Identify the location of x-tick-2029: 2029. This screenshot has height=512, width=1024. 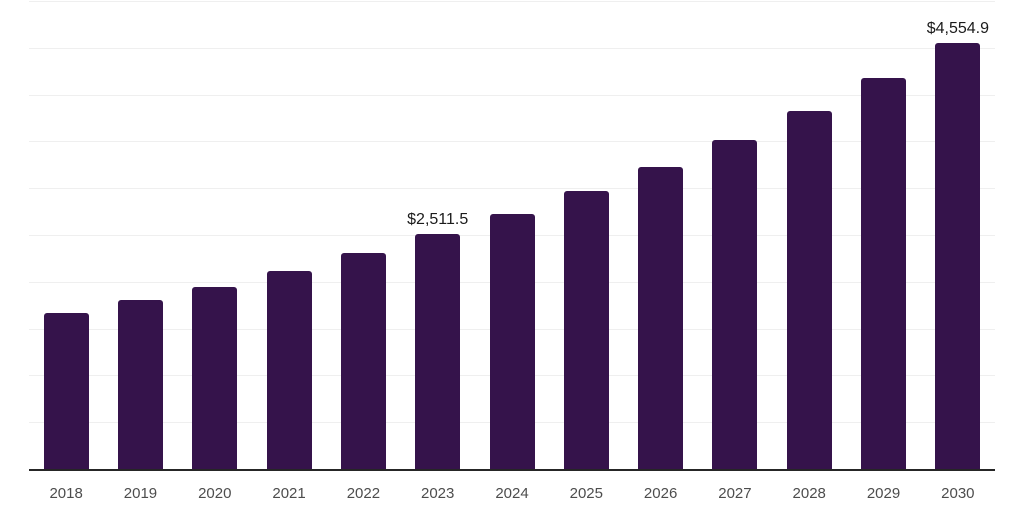
(883, 493).